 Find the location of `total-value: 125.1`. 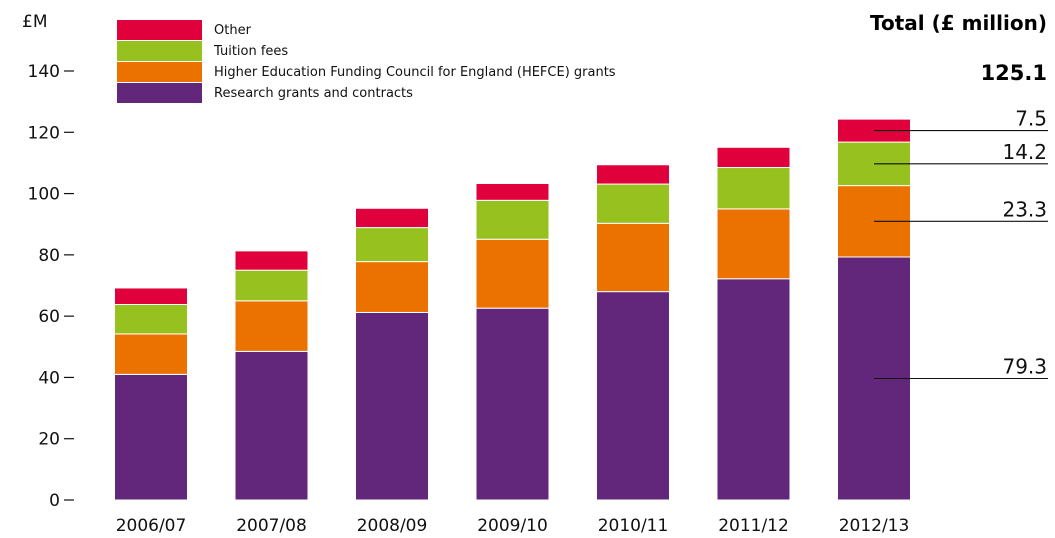

total-value: 125.1 is located at coordinates (1014, 73).